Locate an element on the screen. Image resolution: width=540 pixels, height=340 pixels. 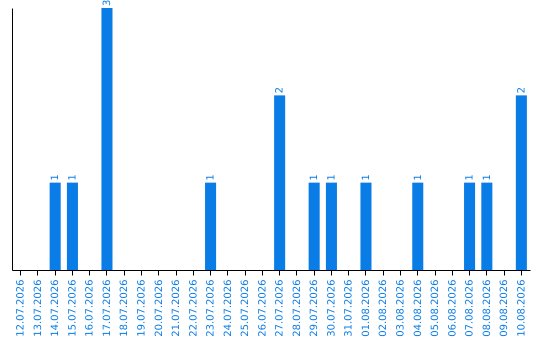
x-tick-label: 13.07.2026 is located at coordinates (38, 308).